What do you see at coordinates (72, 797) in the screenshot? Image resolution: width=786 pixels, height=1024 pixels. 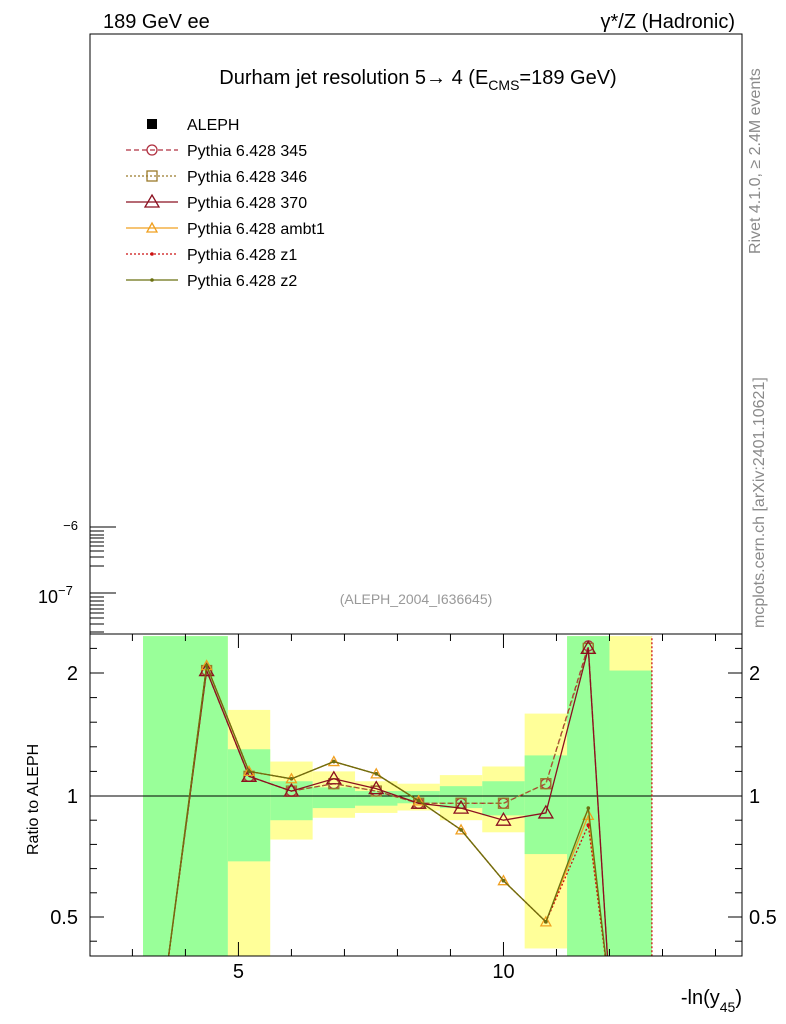 I see `y-tick-label: 1` at bounding box center [72, 797].